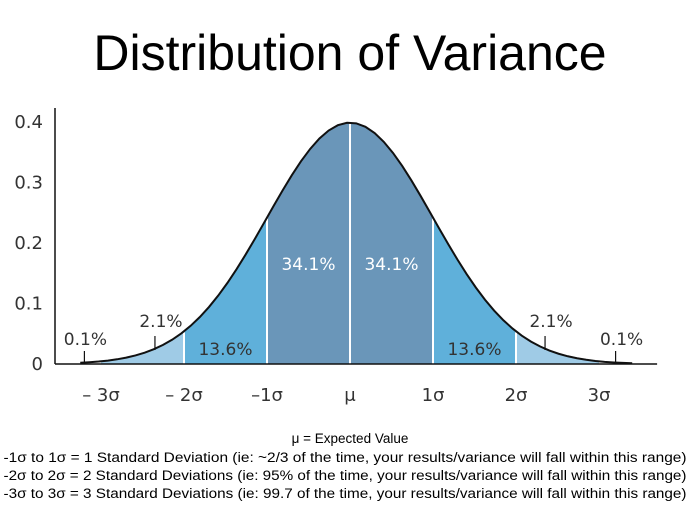  What do you see at coordinates (28, 304) in the screenshot?
I see `y-tick-label: 0.1` at bounding box center [28, 304].